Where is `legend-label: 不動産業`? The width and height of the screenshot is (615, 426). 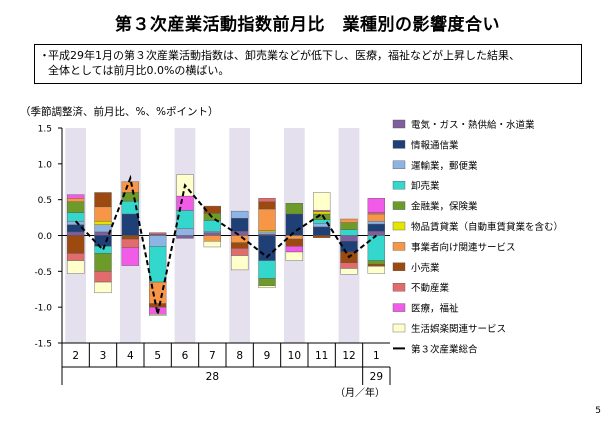
legend-label: 不動産業 is located at coordinates (430, 288).